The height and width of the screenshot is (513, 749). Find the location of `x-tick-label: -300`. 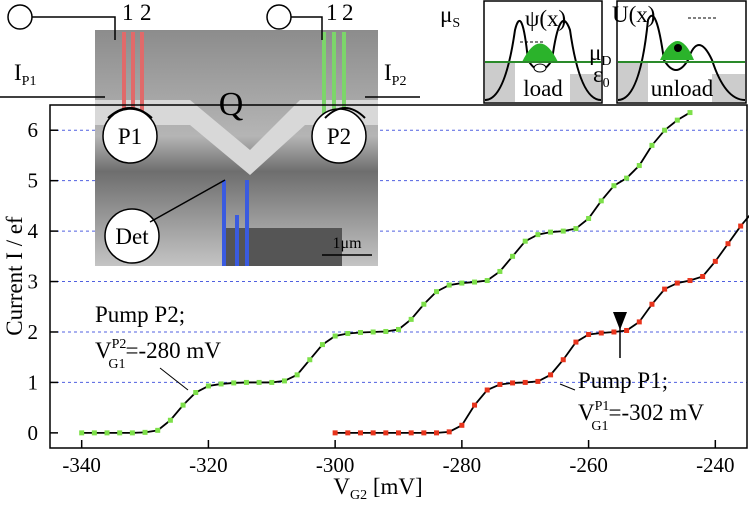

x-tick-label: -300 is located at coordinates (335, 465).